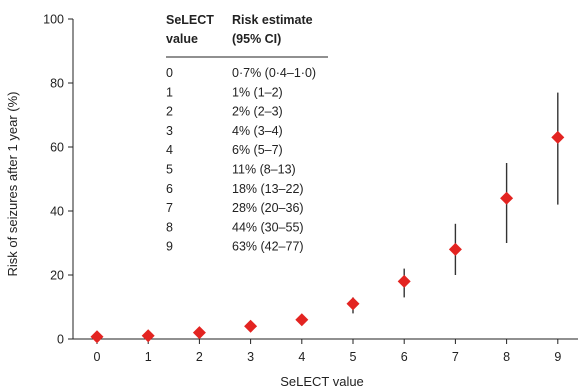 The width and height of the screenshot is (579, 391). What do you see at coordinates (199, 357) in the screenshot?
I see `x-tick-label: 2` at bounding box center [199, 357].